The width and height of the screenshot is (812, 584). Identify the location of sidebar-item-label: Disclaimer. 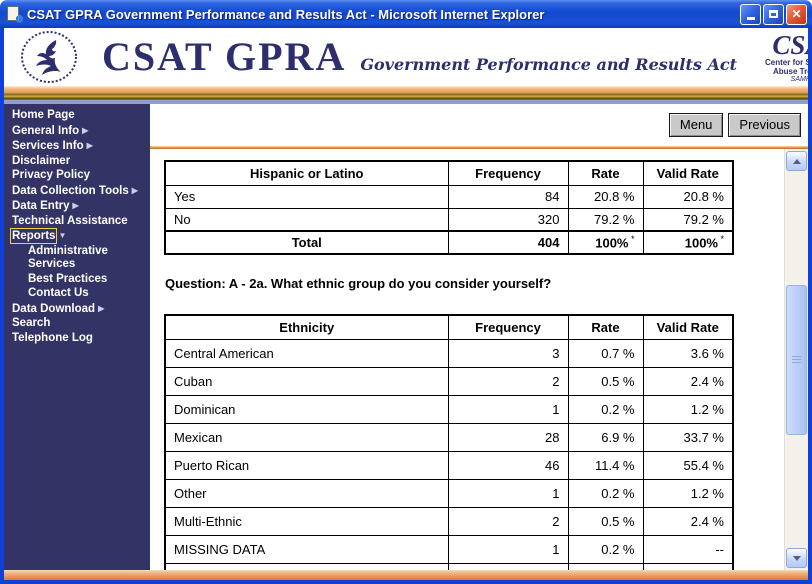
(41, 160).